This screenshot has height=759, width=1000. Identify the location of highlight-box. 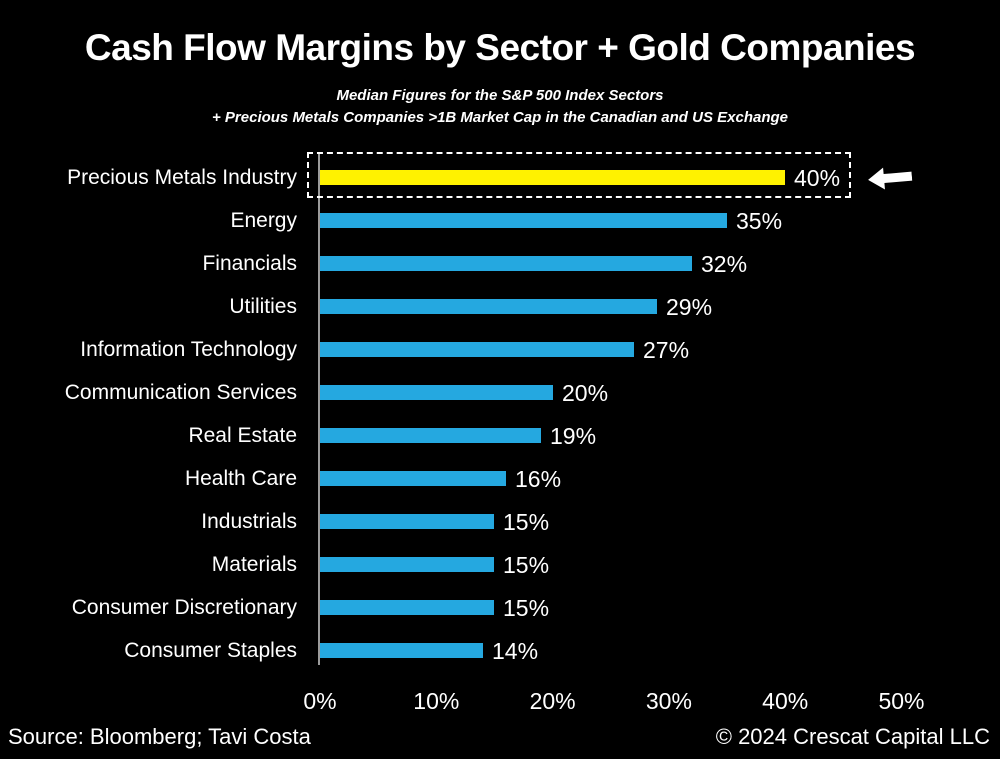
(579, 175).